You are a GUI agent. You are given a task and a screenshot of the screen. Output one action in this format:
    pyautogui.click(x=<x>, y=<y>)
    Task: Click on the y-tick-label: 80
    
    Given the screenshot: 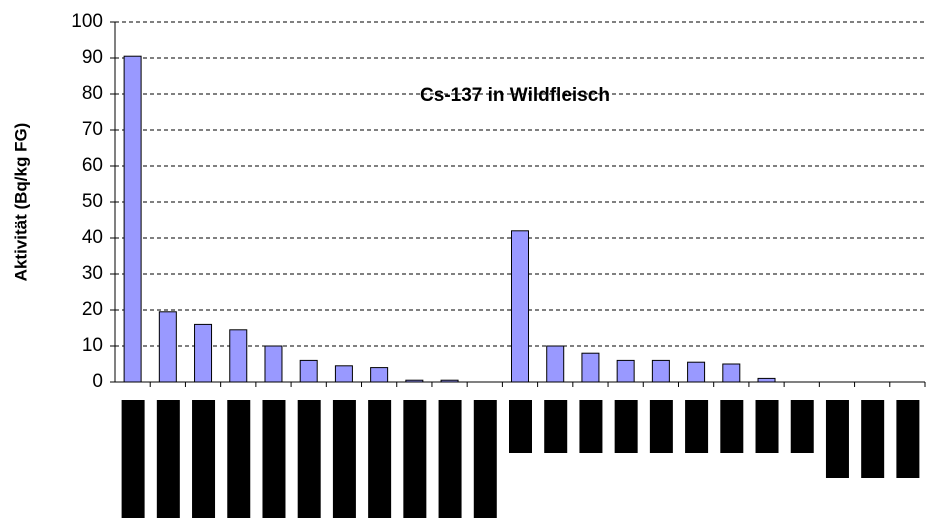 What is the action you would take?
    pyautogui.click(x=92, y=93)
    